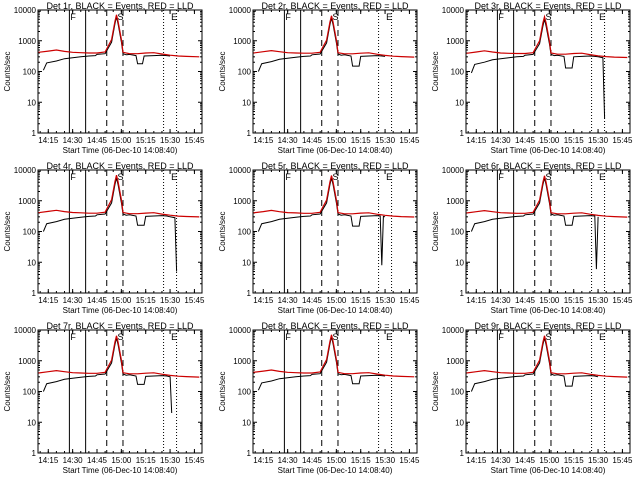 The height and width of the screenshot is (480, 640). I want to click on panel-title: Det 6r, BLACK = Events, RED = LLD, so click(548, 166).